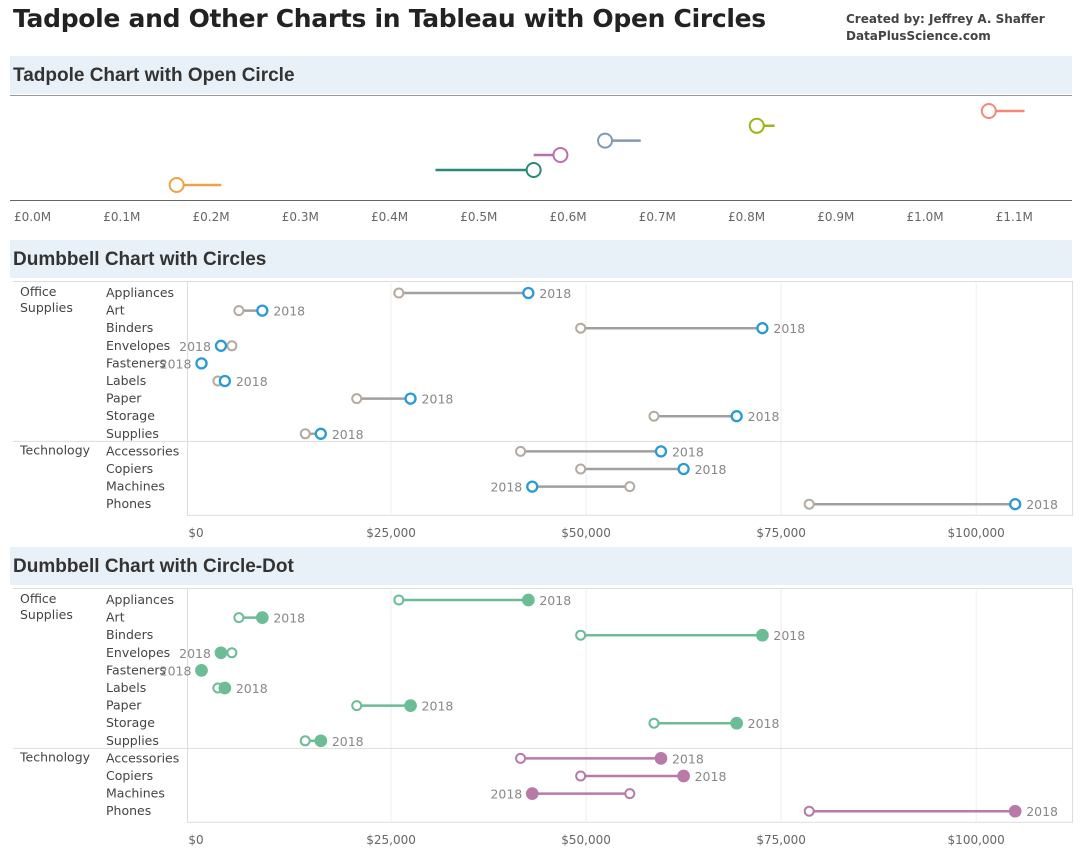 This screenshot has width=1080, height=867. What do you see at coordinates (1014, 217) in the screenshot?
I see `x-tick-label: £1.1M` at bounding box center [1014, 217].